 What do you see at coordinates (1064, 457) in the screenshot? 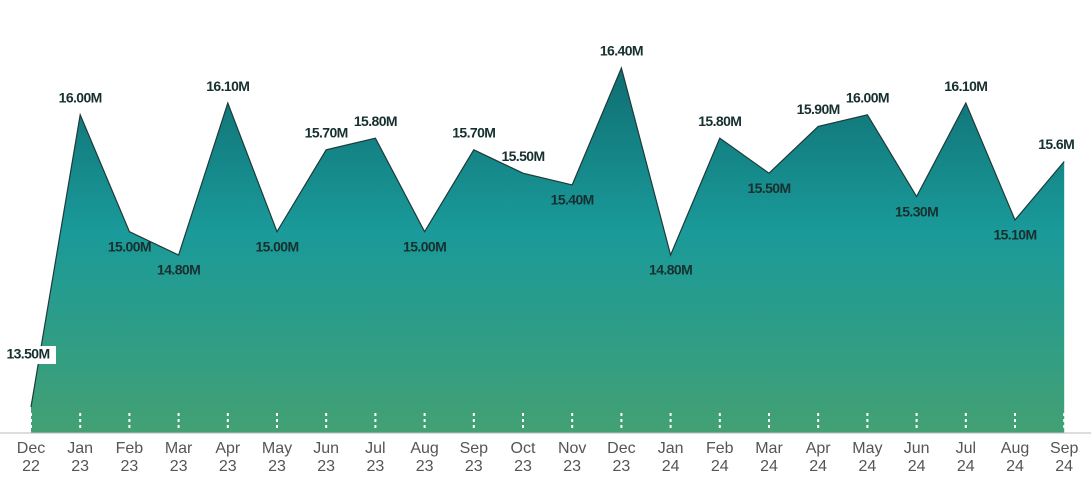
I see `x-tick-label: Sep 24` at bounding box center [1064, 457].